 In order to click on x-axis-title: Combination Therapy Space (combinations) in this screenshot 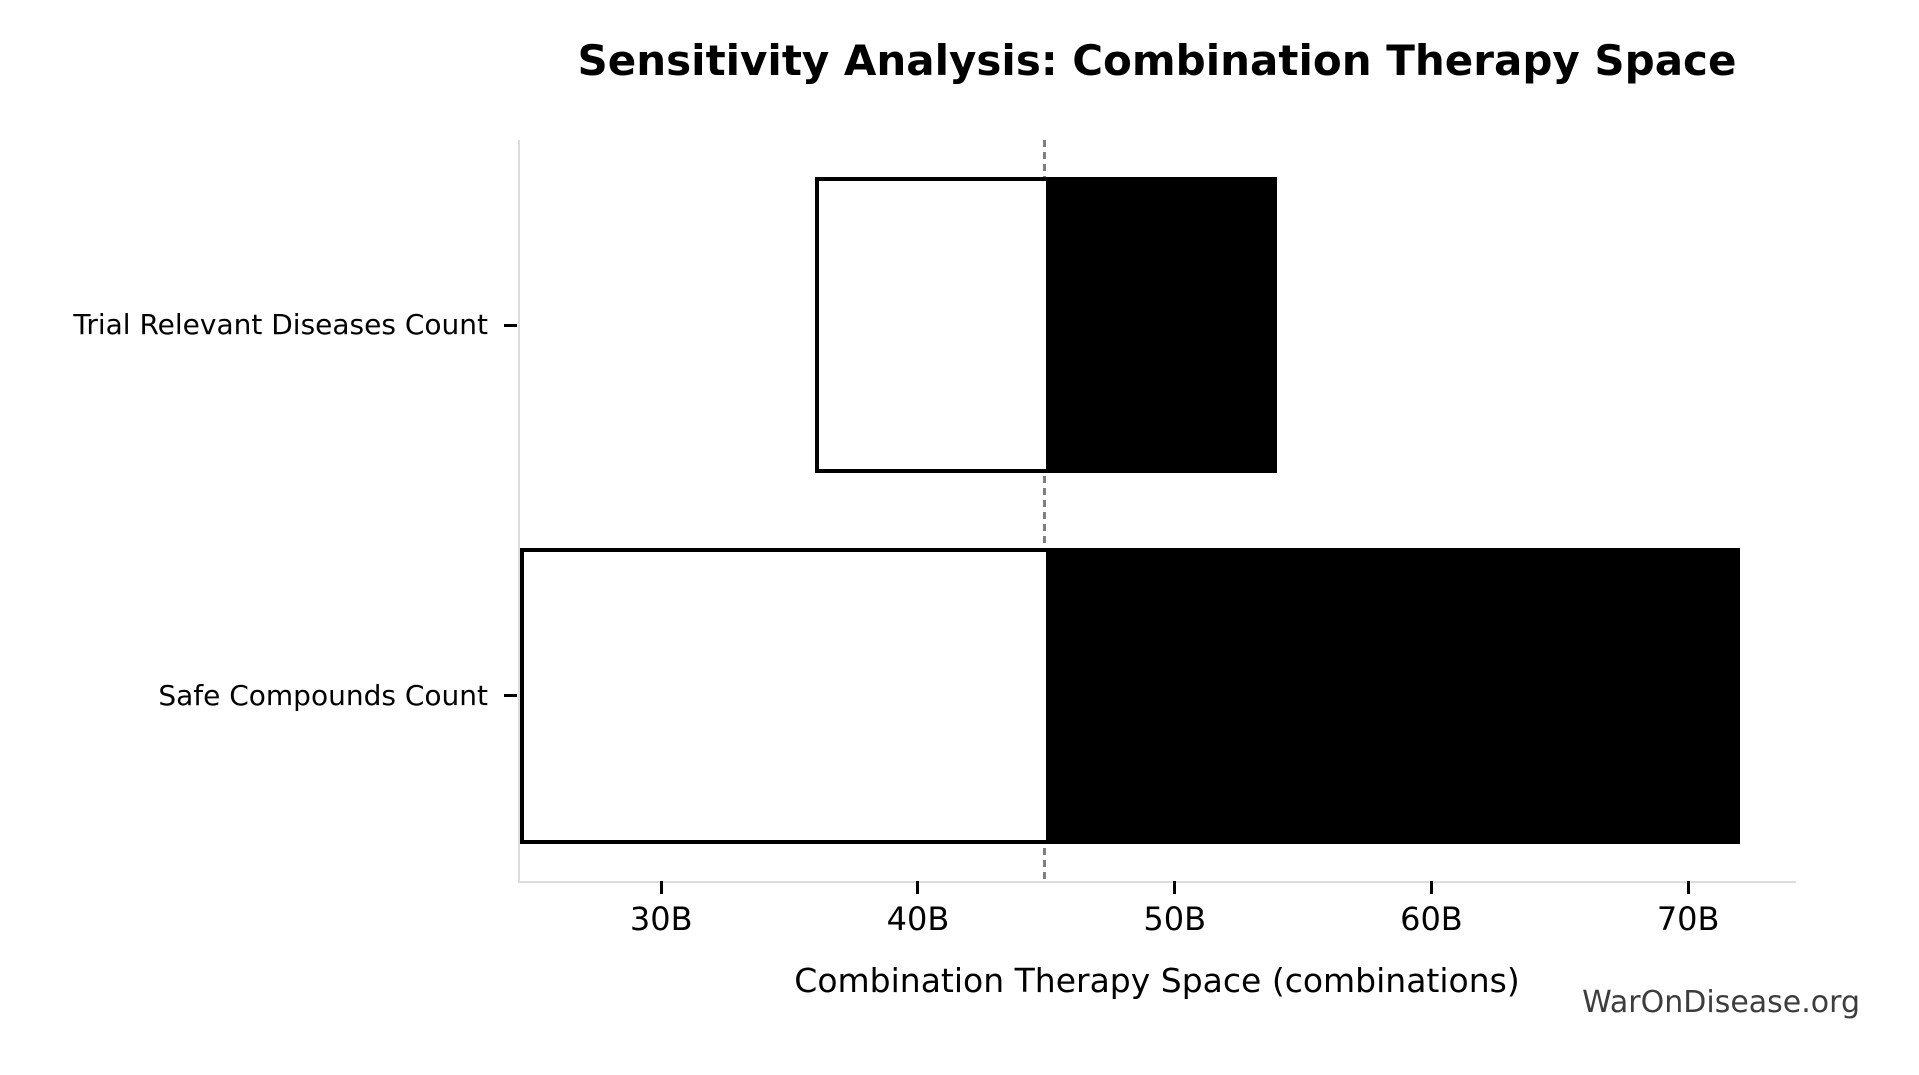, I will do `click(1157, 980)`.